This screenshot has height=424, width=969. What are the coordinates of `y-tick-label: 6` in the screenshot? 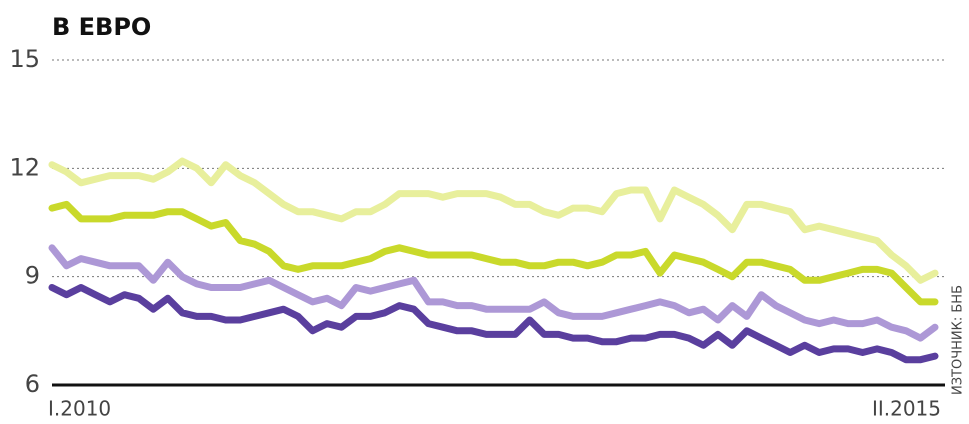 It's located at (32, 384).